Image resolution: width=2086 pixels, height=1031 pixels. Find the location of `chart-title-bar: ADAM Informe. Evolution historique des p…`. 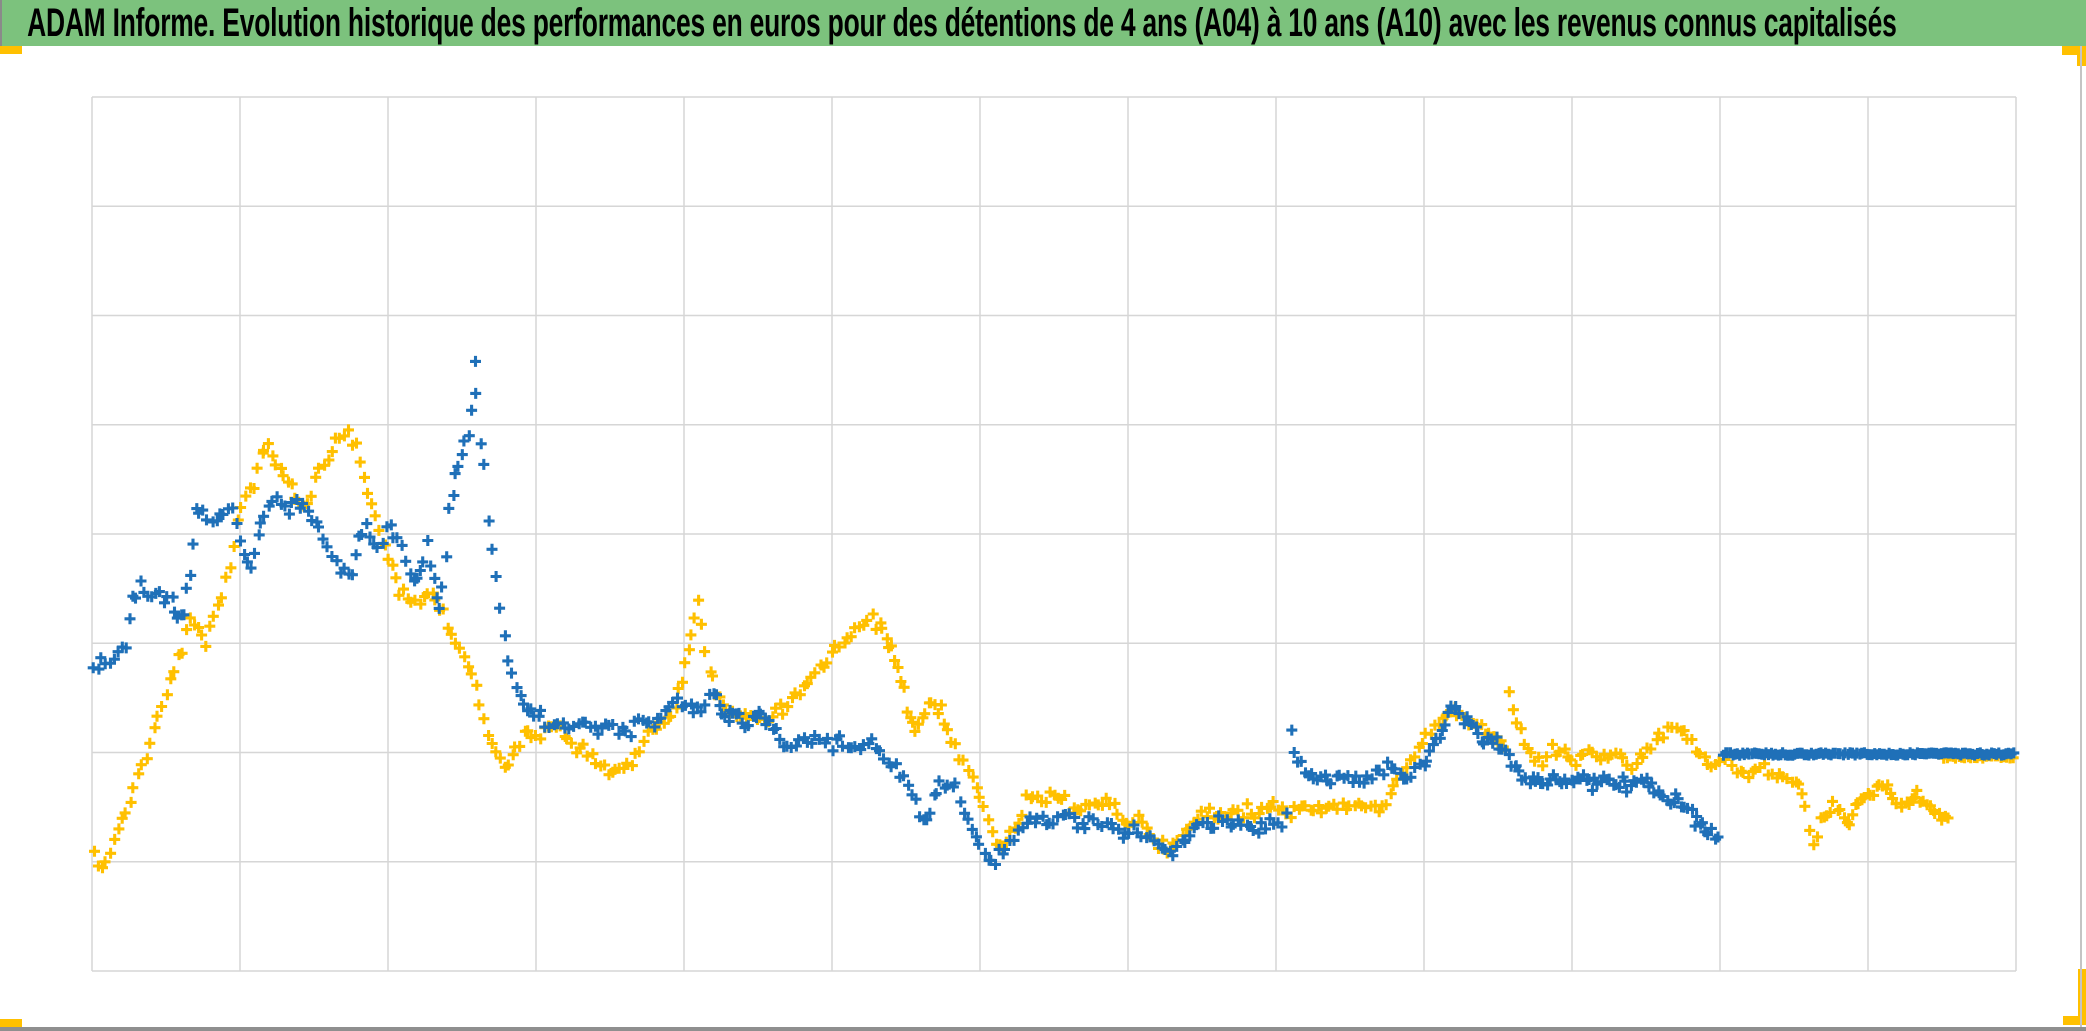

chart-title-bar: ADAM Informe. Evolution historique des p… is located at coordinates (1043, 23).